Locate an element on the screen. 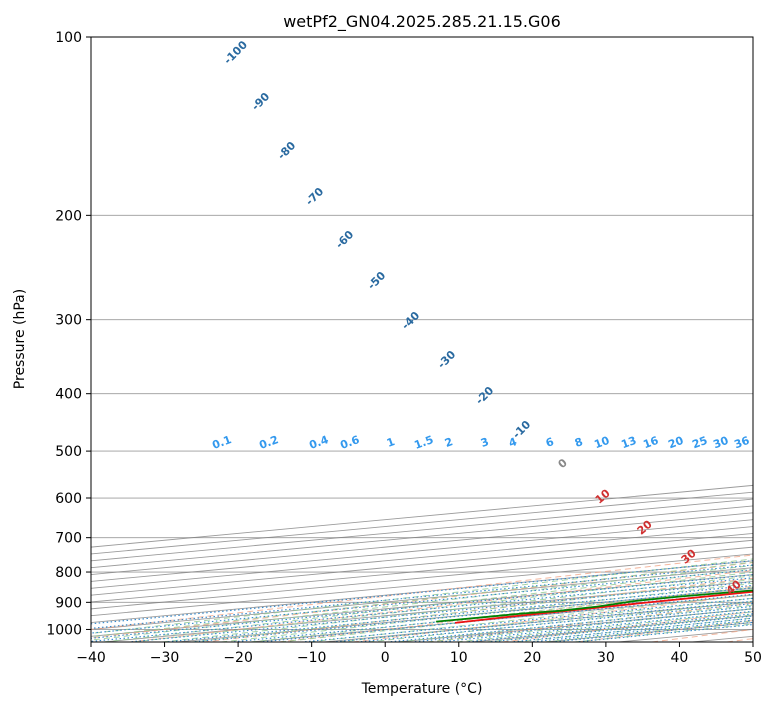 This screenshot has height=708, width=775. mixing-ratio-label: 25 is located at coordinates (699, 442).